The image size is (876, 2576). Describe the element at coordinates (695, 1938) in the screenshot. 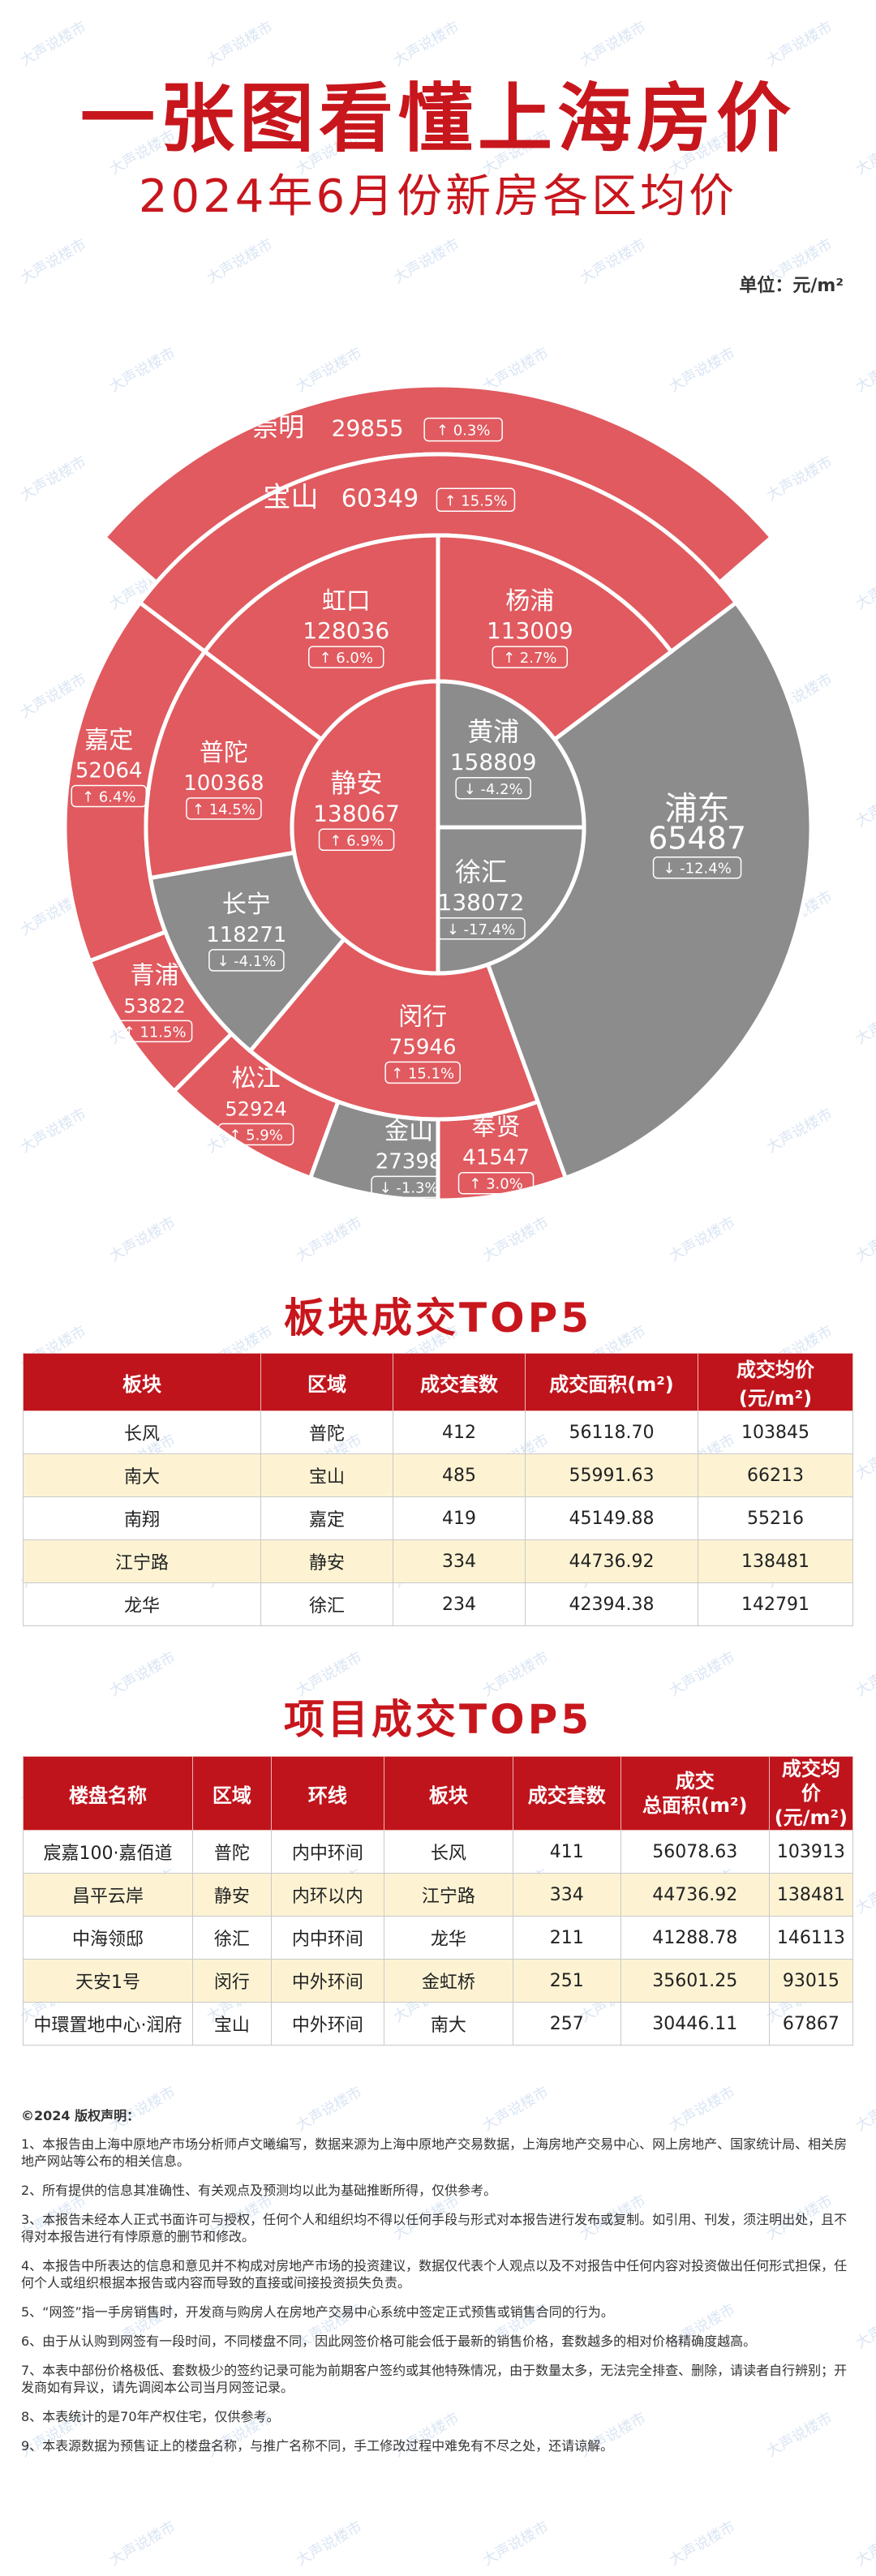

I see `table-cell: 41288.78` at that location.